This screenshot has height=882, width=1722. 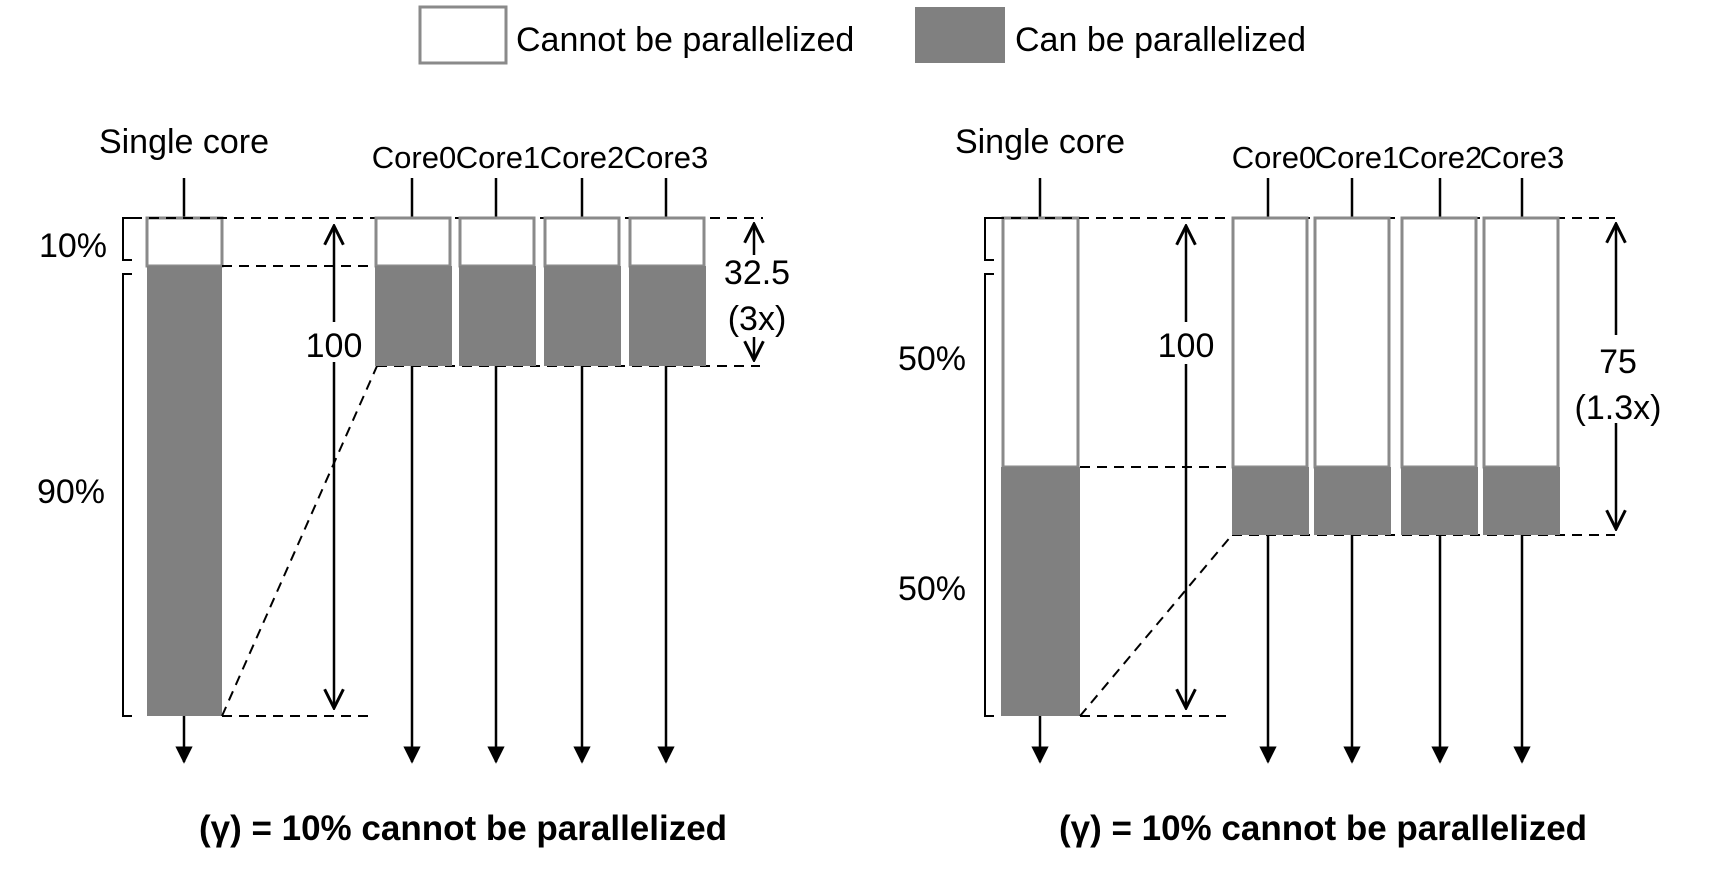 I want to click on serial-percent-label: 10%, so click(x=73, y=246).